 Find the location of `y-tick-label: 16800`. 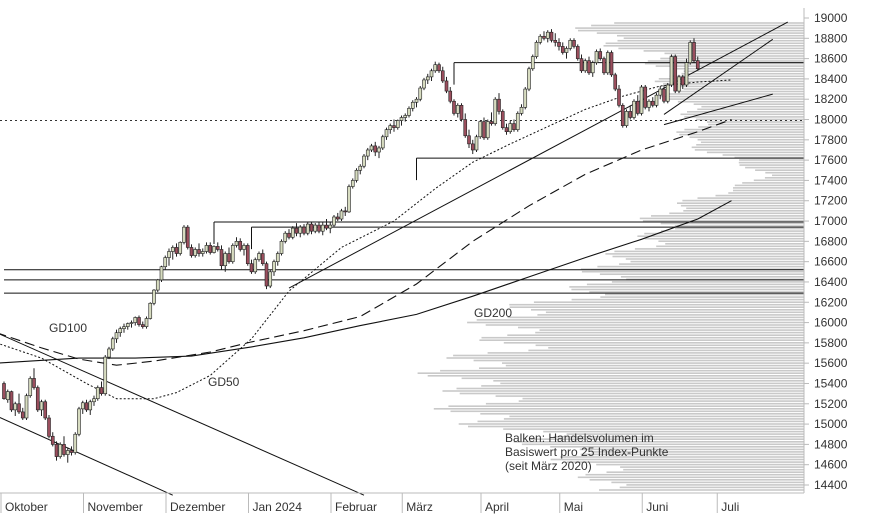

y-tick-label: 16800 is located at coordinates (831, 241).